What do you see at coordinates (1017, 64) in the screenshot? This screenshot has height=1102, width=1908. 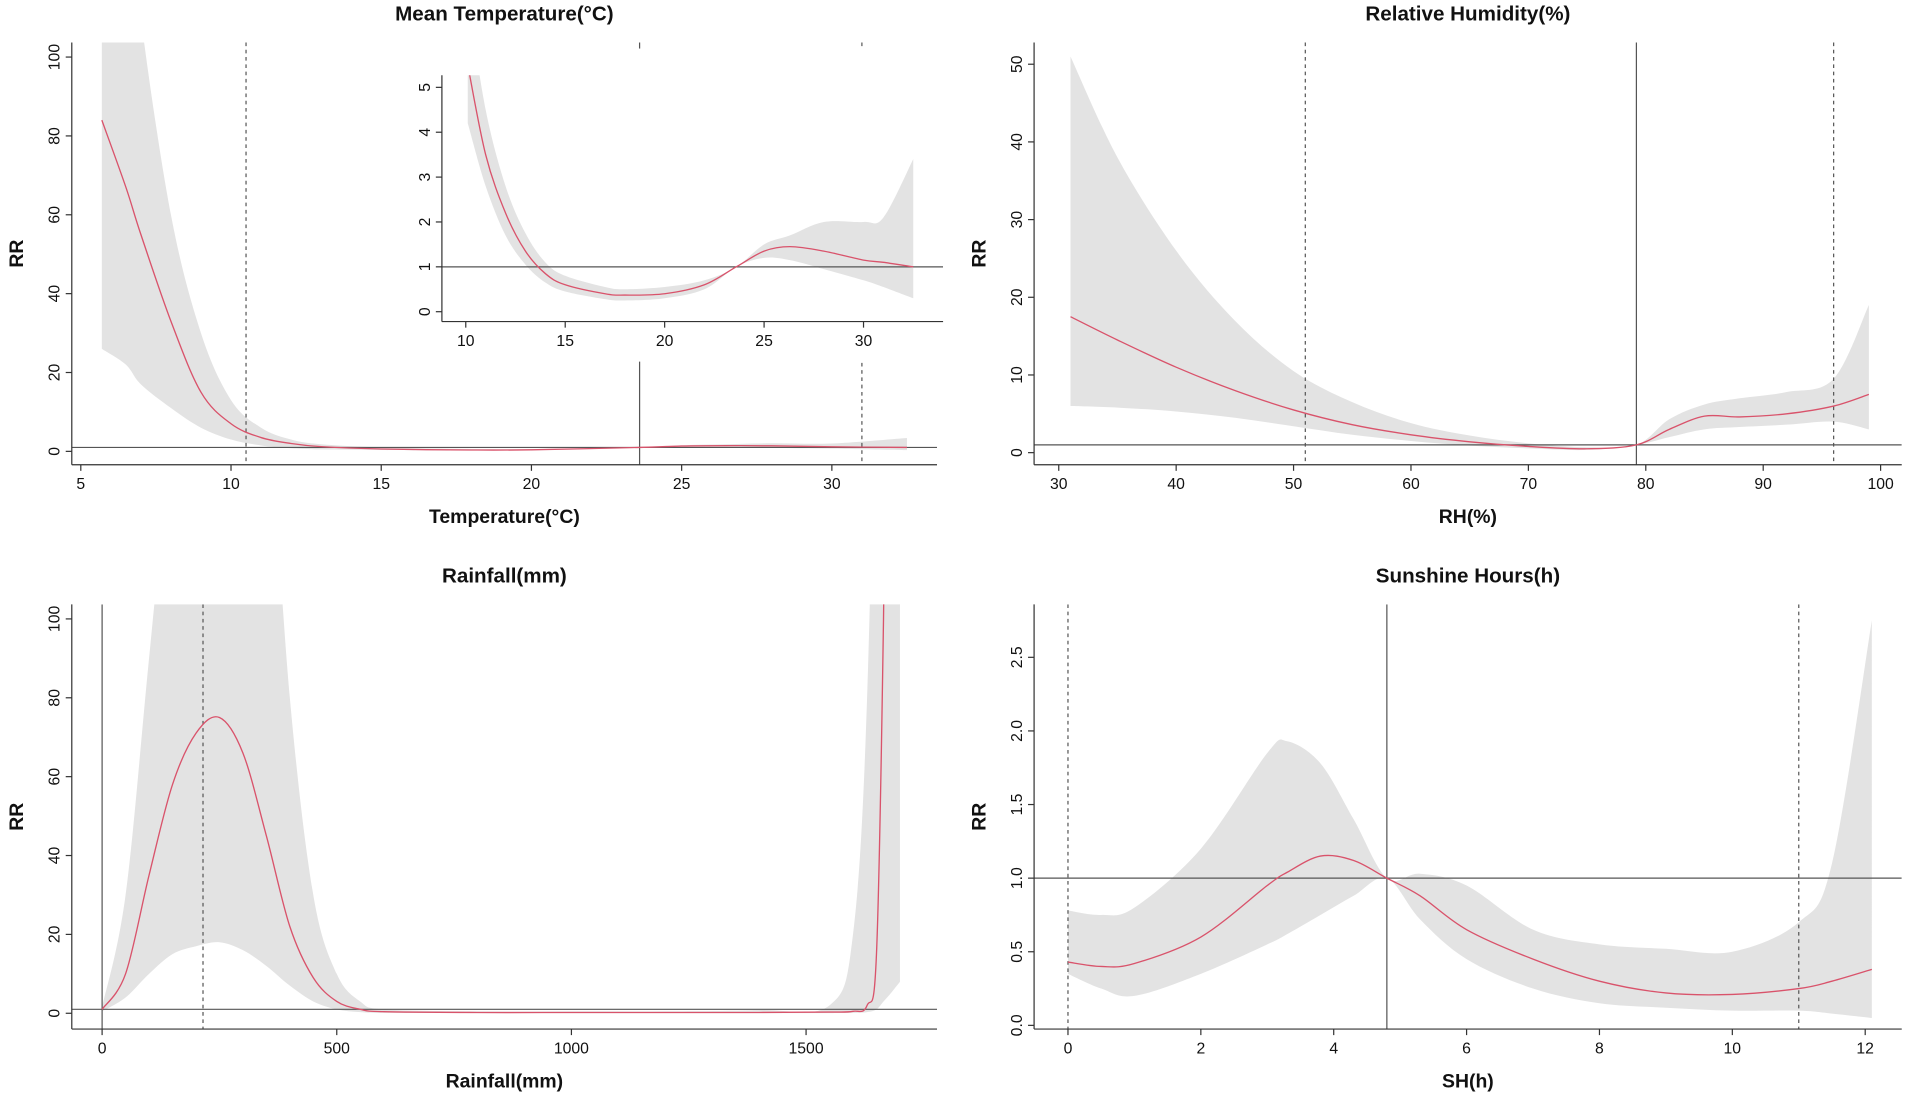 I see `y-tick-label: 50` at bounding box center [1017, 64].